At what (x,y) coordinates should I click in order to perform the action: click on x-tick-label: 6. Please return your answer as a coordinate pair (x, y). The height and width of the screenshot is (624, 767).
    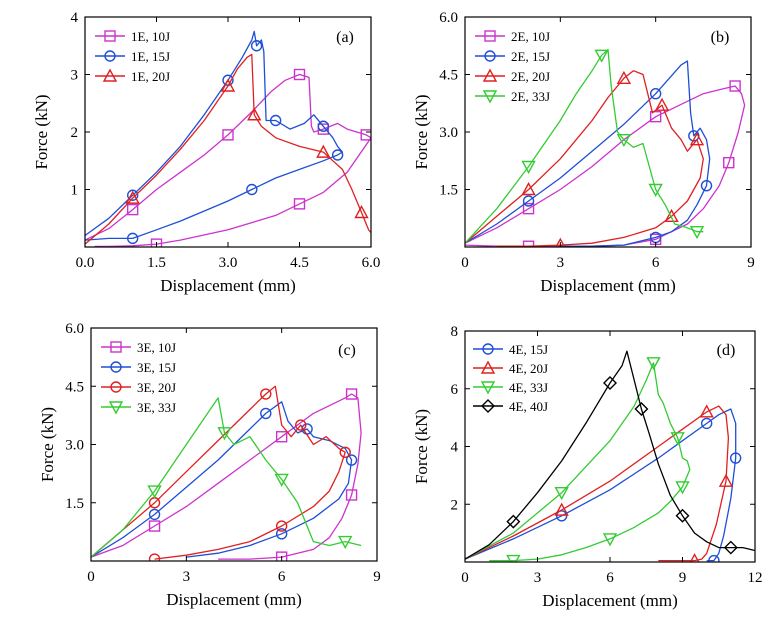
    Looking at the image, I should click on (282, 577).